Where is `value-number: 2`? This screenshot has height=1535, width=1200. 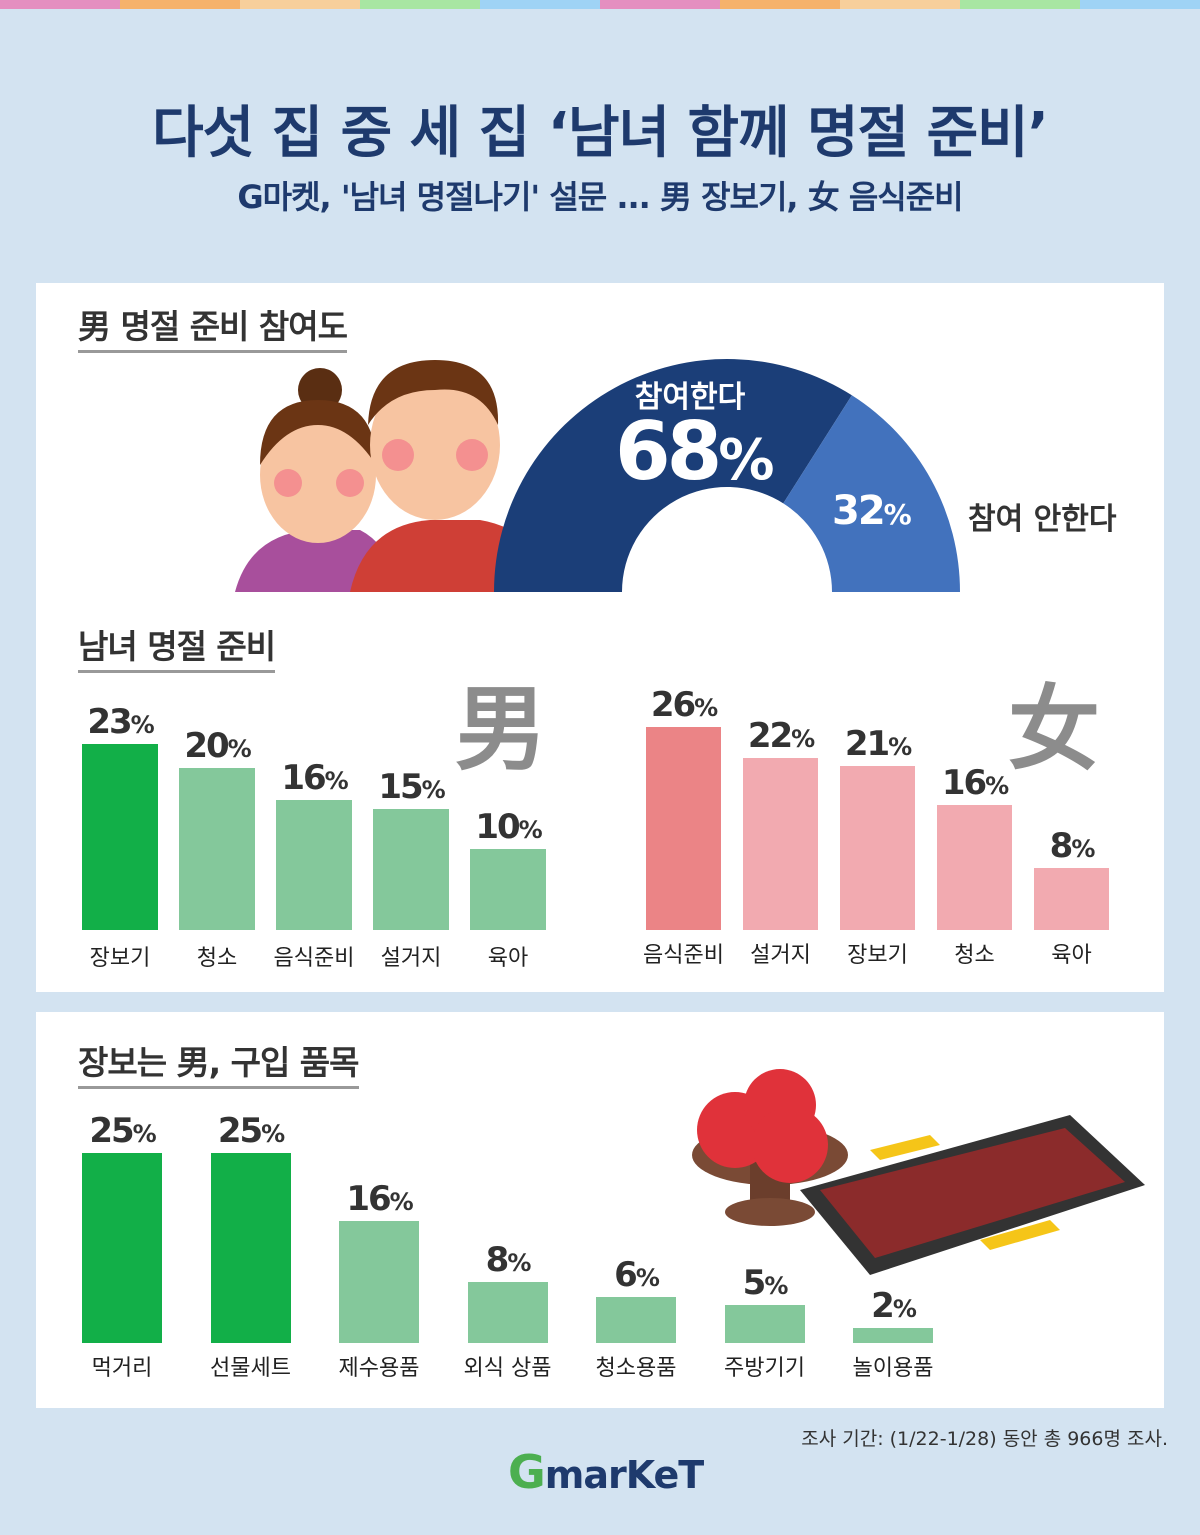 value-number: 2 is located at coordinates (883, 1305).